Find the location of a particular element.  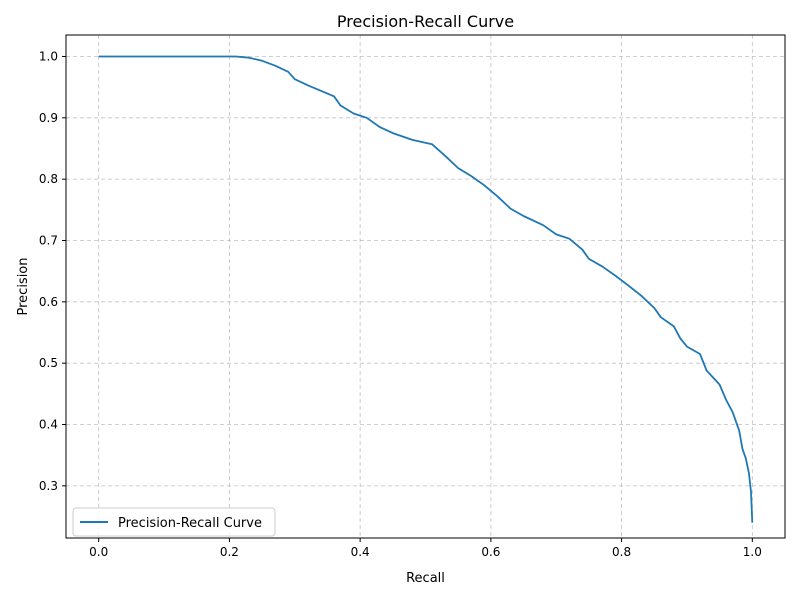

y-tick-label: 0.3 is located at coordinates (48, 486).